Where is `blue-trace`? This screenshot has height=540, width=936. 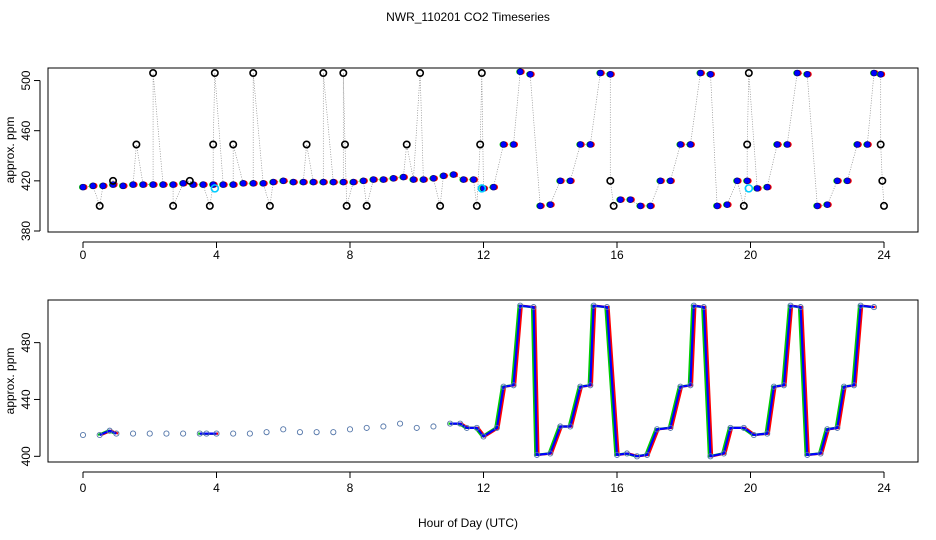
blue-trace is located at coordinates (662, 381).